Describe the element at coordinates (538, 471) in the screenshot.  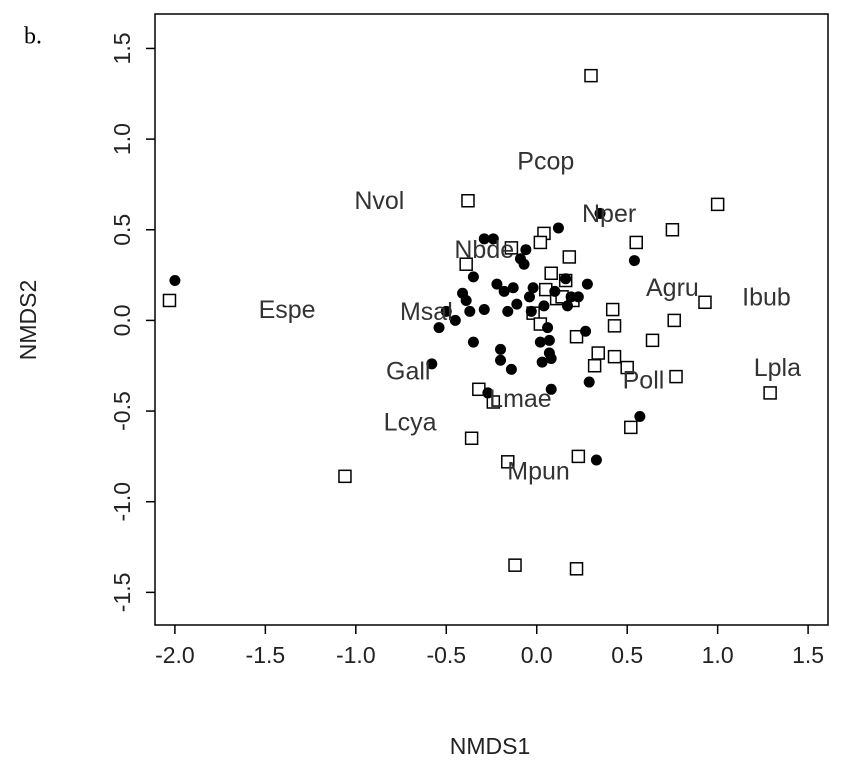
I see `species-label: Mpun` at that location.